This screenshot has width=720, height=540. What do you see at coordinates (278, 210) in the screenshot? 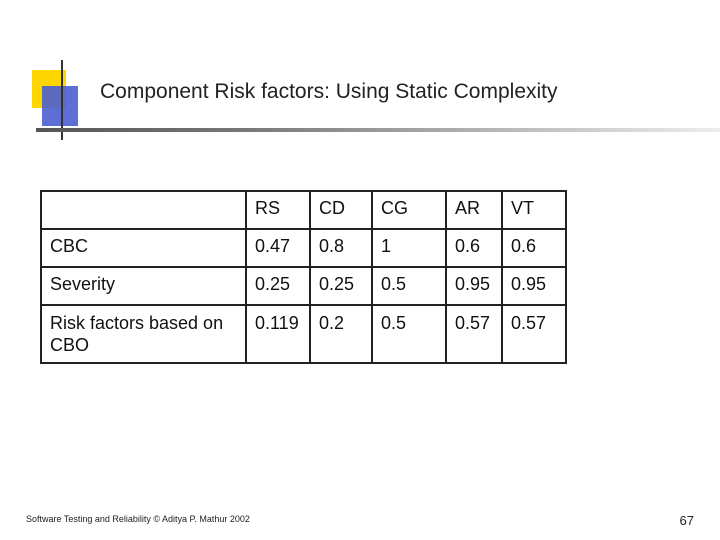
I see `header-cell: RS` at bounding box center [278, 210].